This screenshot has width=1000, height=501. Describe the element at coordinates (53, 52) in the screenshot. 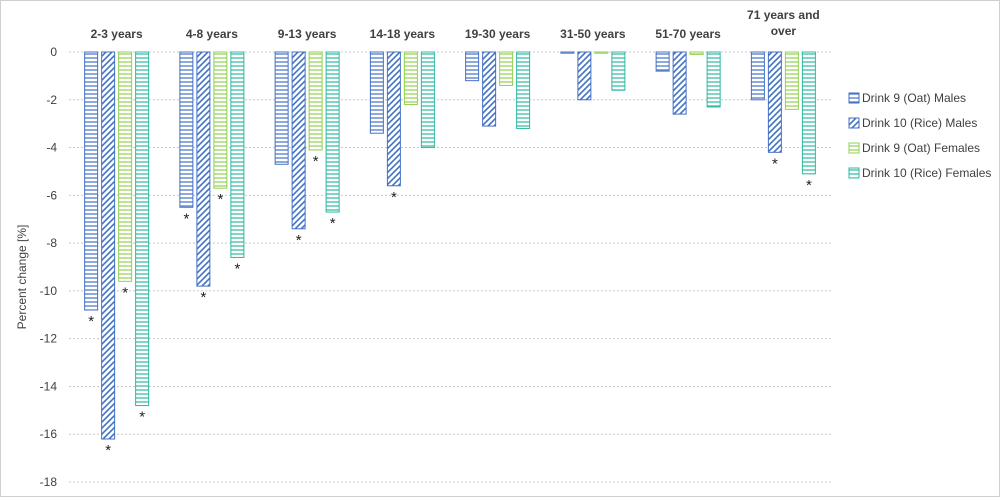

I see `y-tick-label: 0` at that location.